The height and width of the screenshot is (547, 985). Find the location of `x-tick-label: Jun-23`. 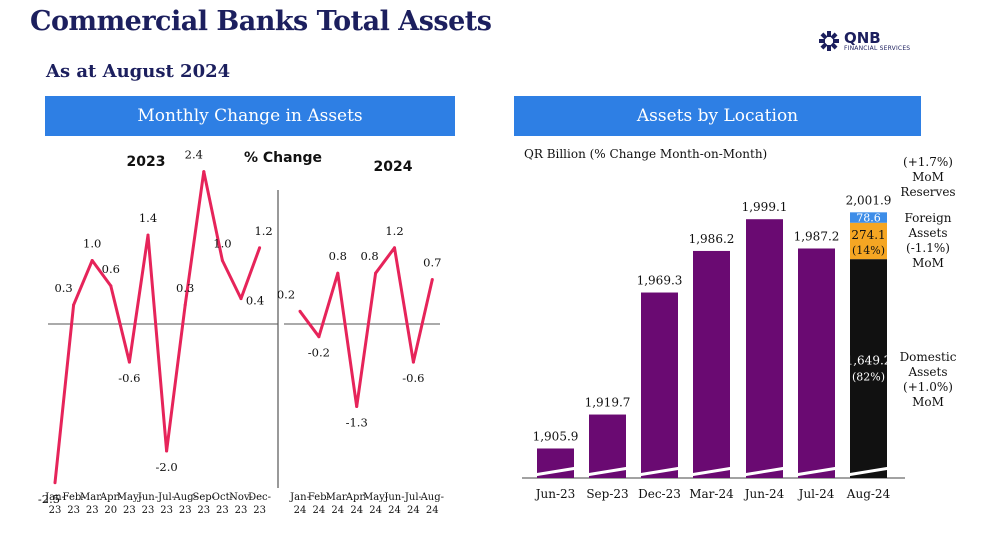

x-tick-label: Jun-23 is located at coordinates (555, 494).